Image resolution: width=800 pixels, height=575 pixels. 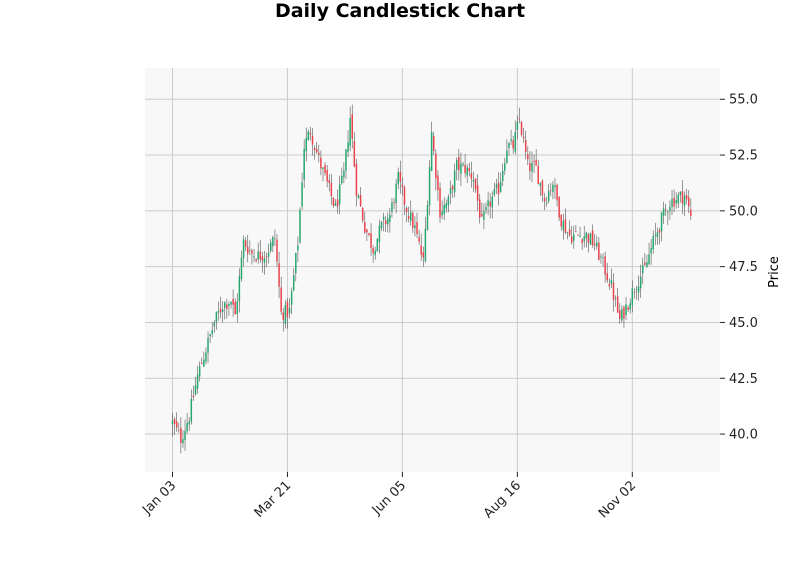 I want to click on y-tick-label: 42.5, so click(x=743, y=379).